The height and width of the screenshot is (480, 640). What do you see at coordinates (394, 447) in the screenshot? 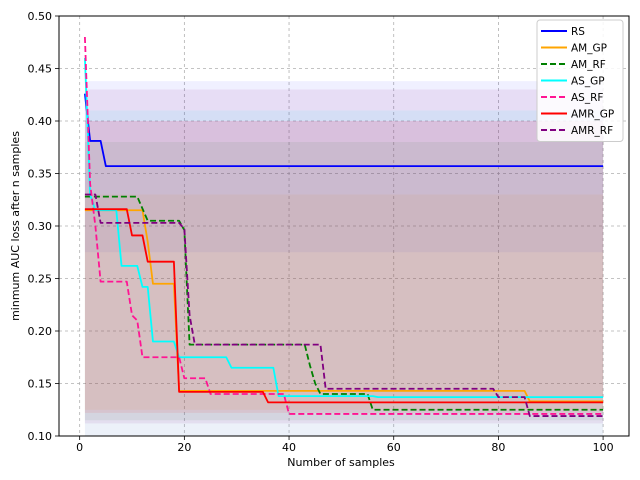
I see `x-tick-label: 60` at bounding box center [394, 447].